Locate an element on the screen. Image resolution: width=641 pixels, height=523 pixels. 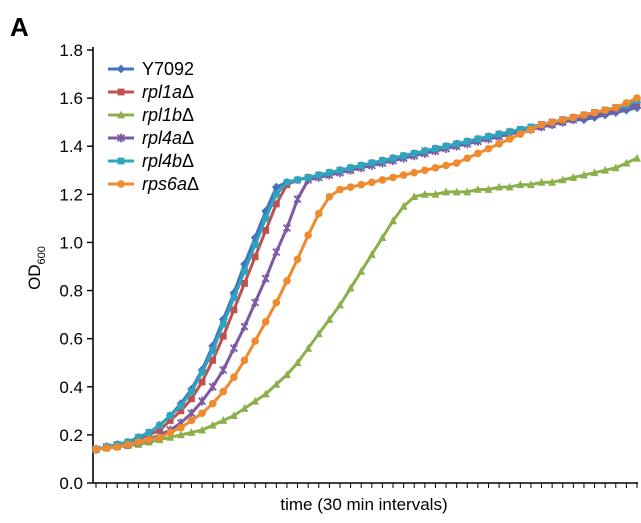
svg-text: OD600 is located at coordinates (36, 268).